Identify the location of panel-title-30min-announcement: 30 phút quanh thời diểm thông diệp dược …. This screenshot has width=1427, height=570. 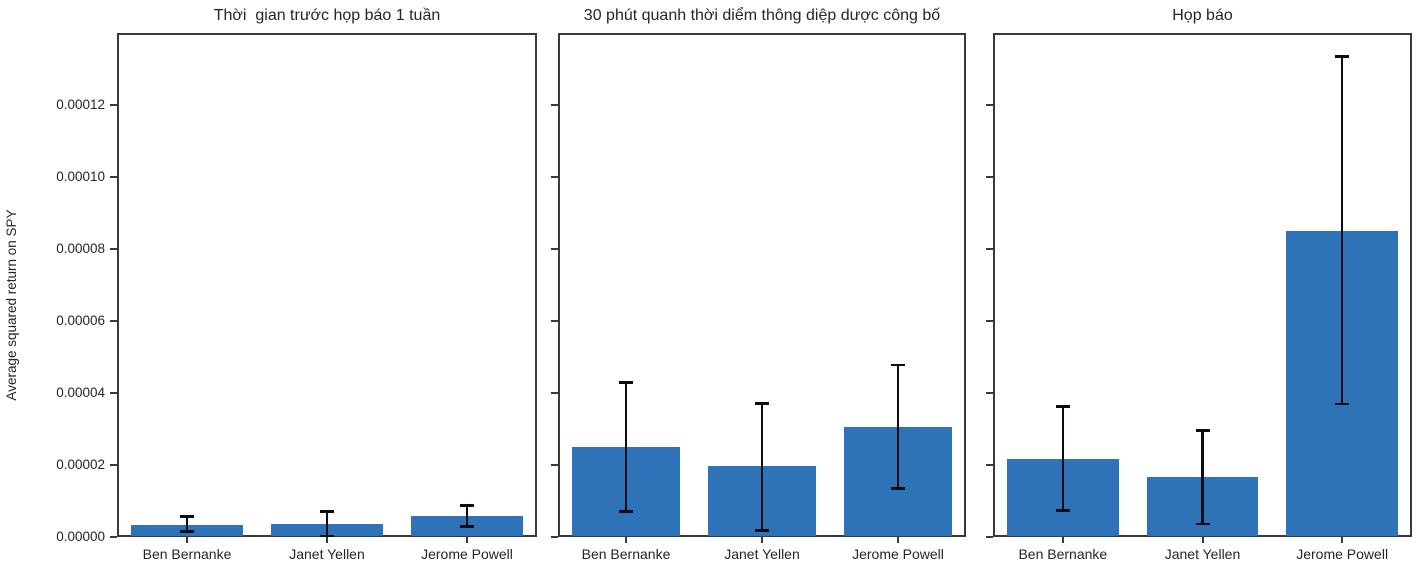
(762, 15).